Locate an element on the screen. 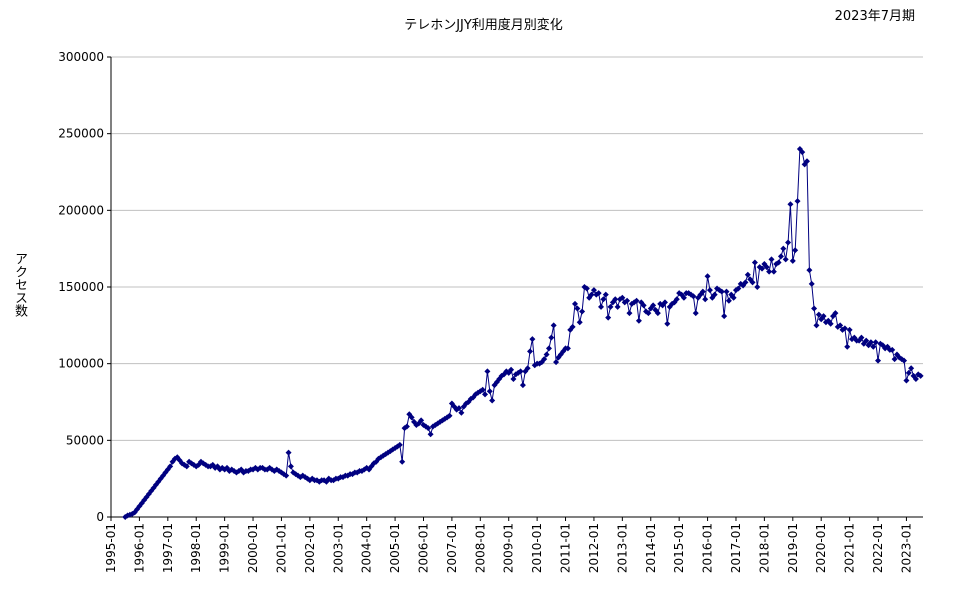 The height and width of the screenshot is (598, 967). x-tick-label: 2001-01 is located at coordinates (281, 548).